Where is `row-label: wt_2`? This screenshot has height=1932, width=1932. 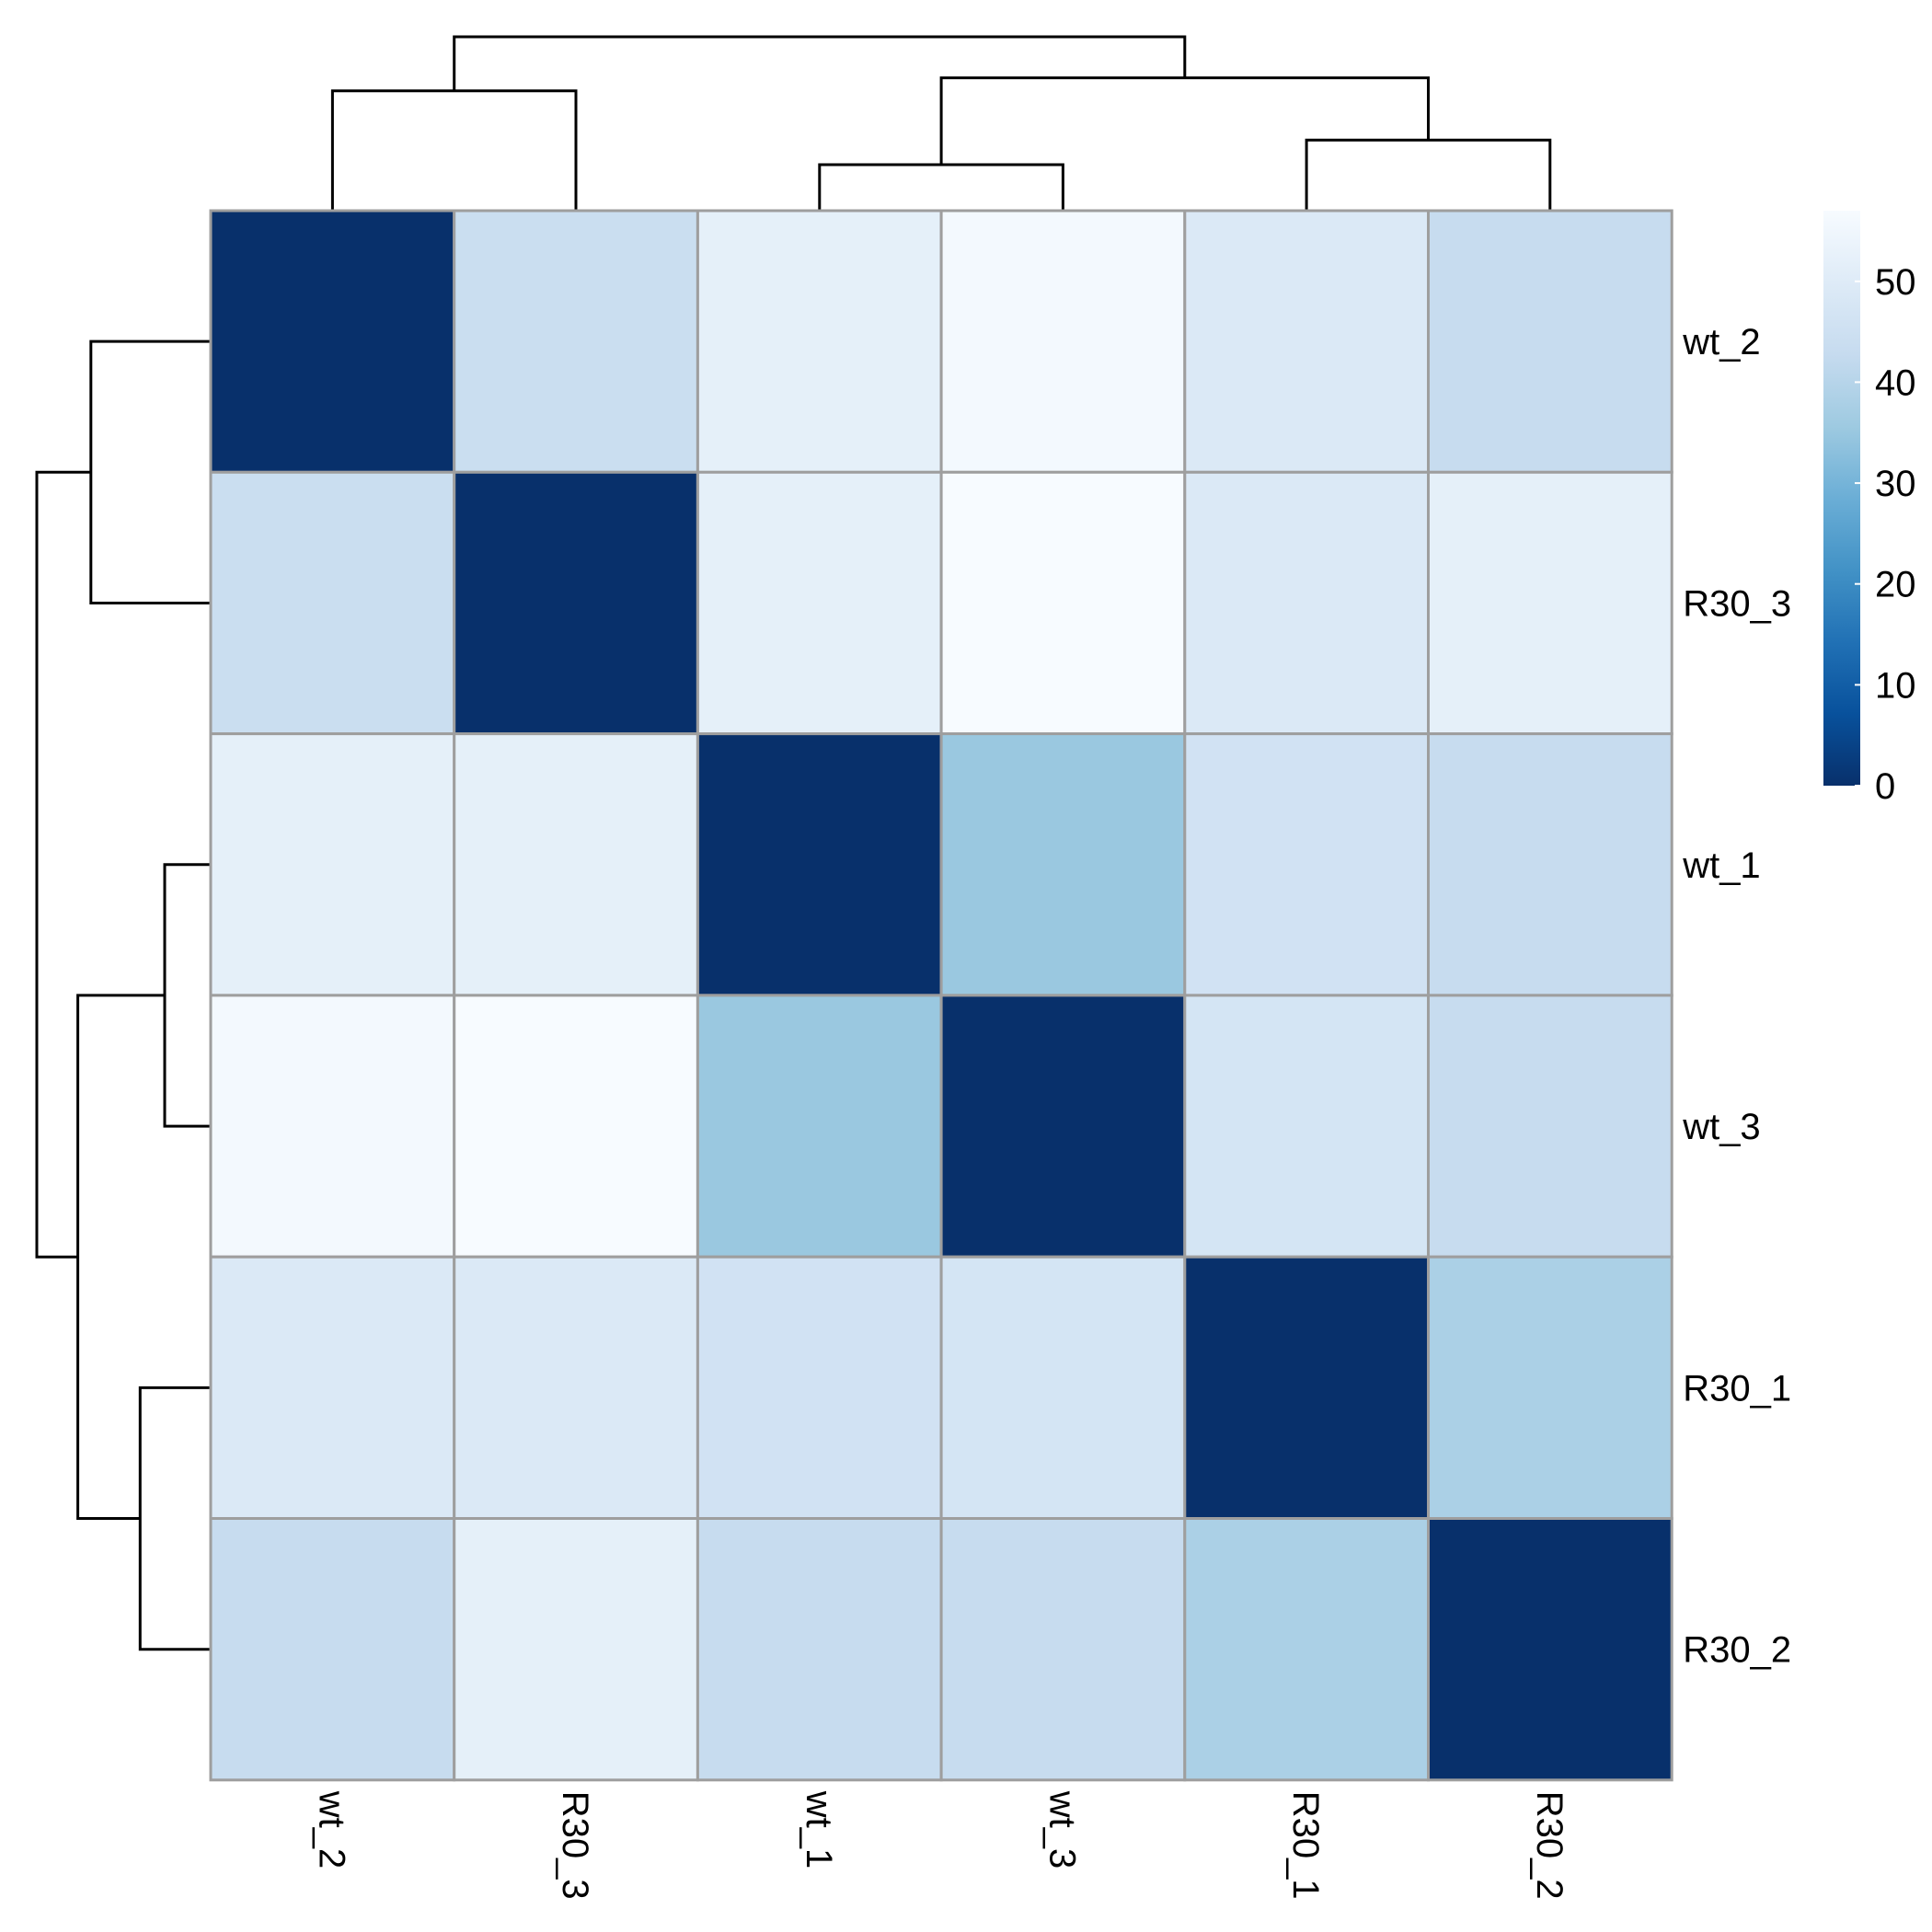 row-label: wt_2 is located at coordinates (1721, 342).